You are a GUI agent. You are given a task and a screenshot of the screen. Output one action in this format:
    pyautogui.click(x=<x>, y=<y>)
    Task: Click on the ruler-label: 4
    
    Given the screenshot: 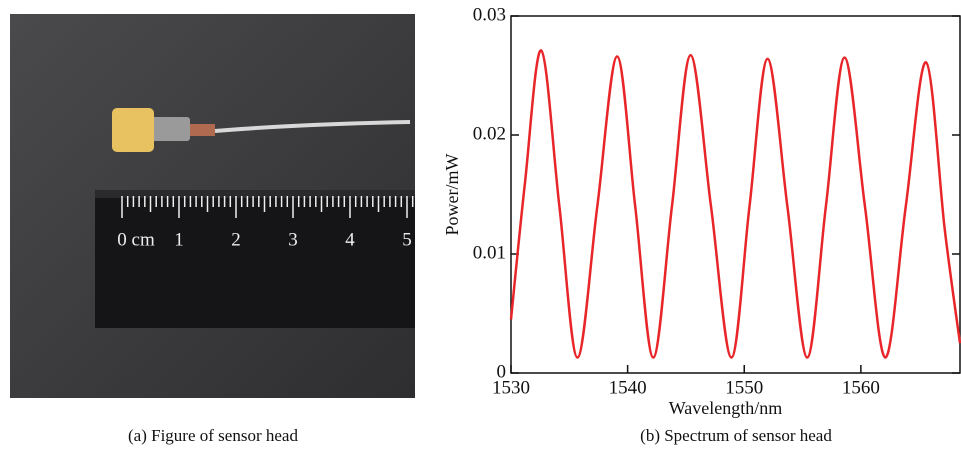 What is the action you would take?
    pyautogui.click(x=350, y=239)
    